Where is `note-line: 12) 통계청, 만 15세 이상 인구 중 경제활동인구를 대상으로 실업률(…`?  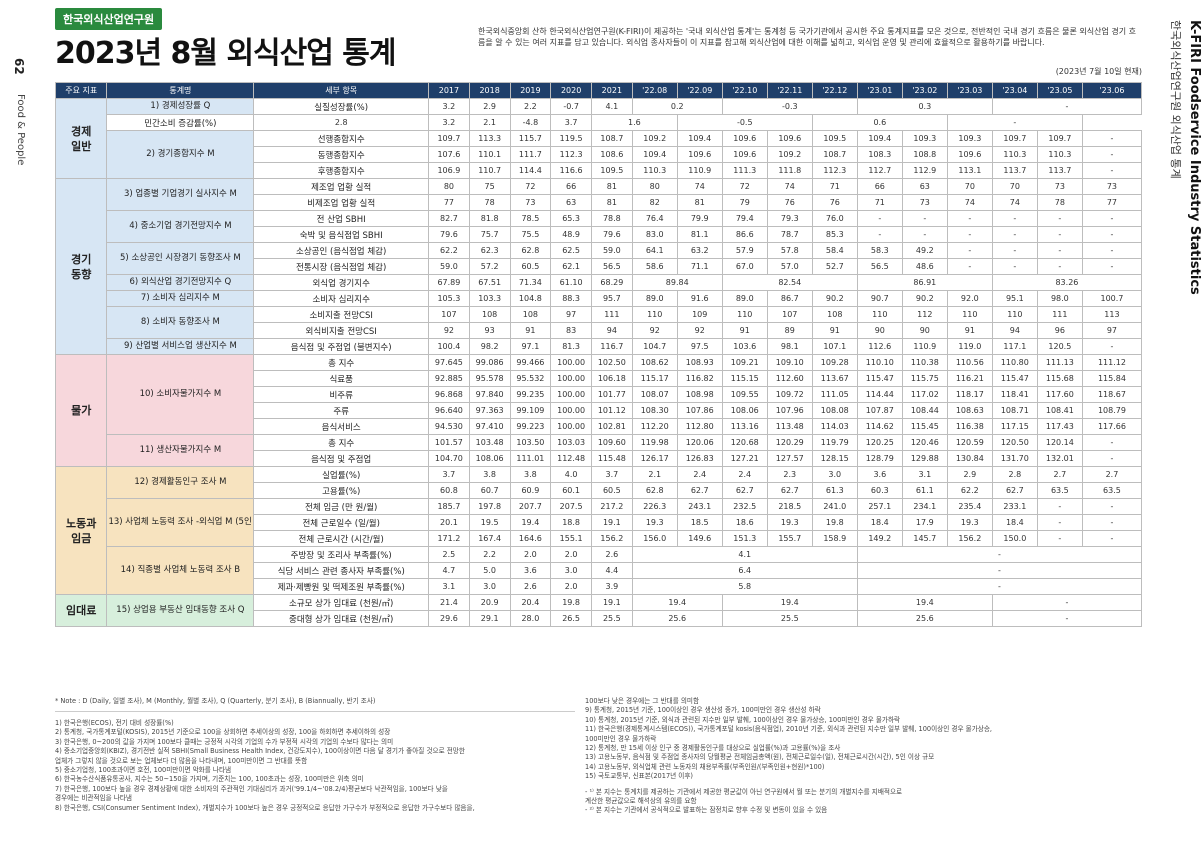
note-line: 12) 통계청, 만 15세 이상 인구 중 경제활동인구를 대상으로 실업률(… is located at coordinates (713, 748).